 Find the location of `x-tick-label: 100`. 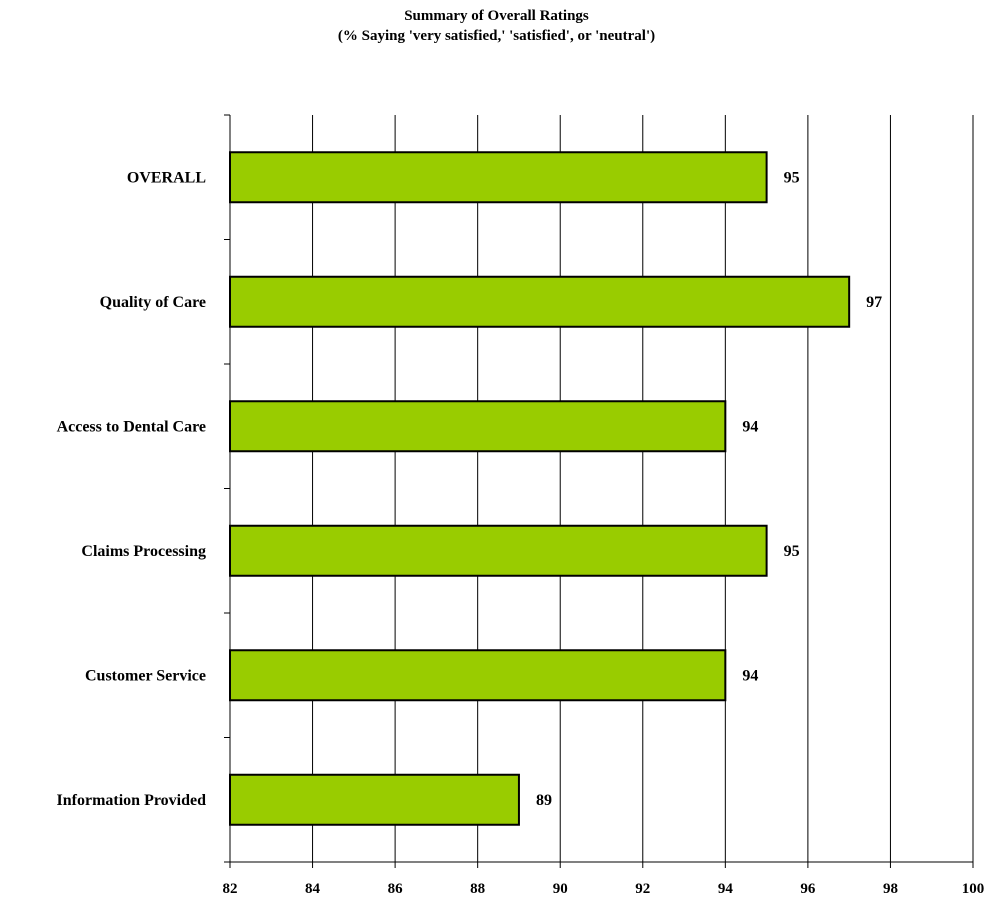

x-tick-label: 100 is located at coordinates (973, 889).